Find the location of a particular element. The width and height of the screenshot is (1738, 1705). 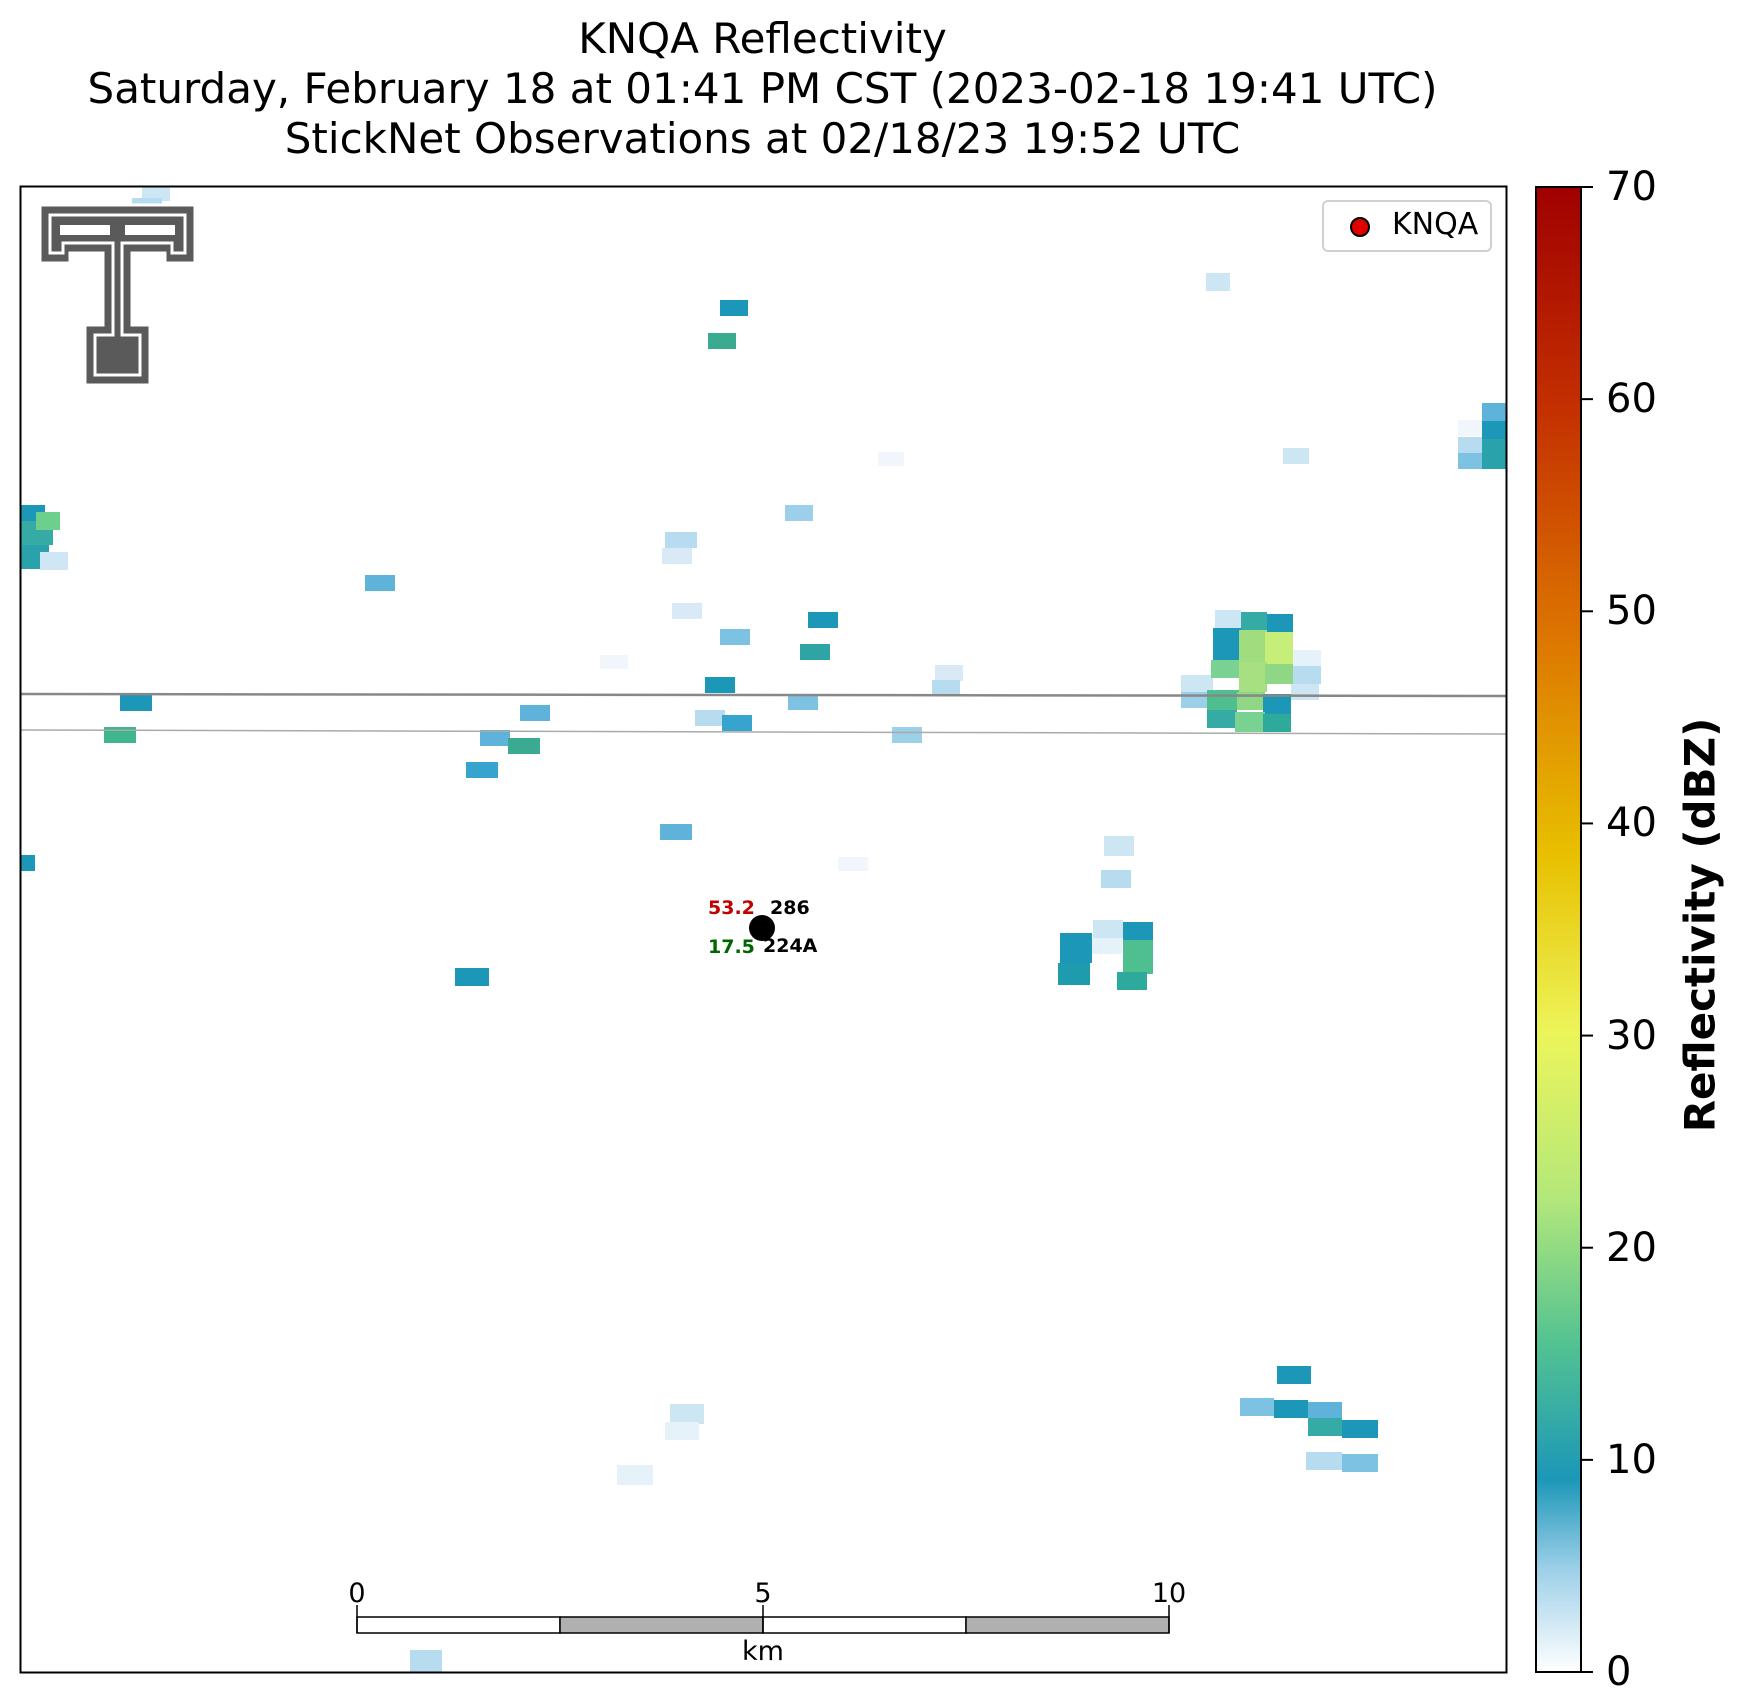

station-temperature: 53.2 is located at coordinates (731, 908).